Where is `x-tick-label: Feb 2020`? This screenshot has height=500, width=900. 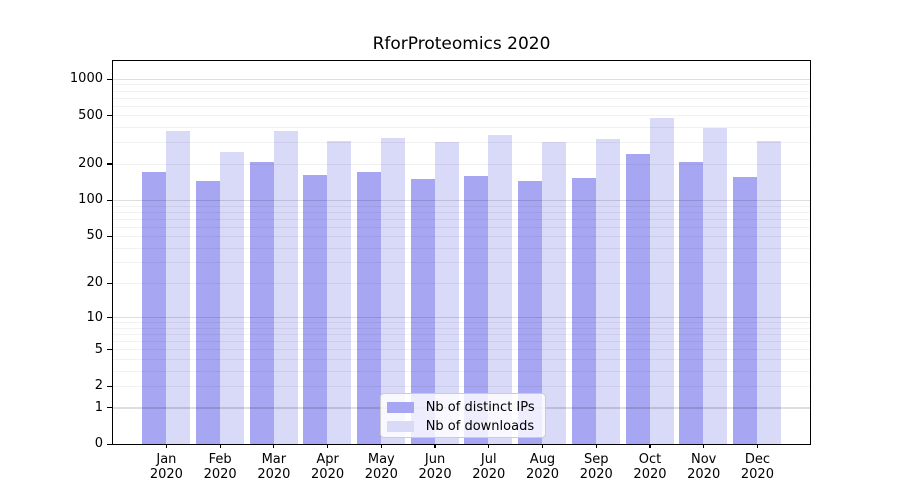
x-tick-label: Feb 2020 is located at coordinates (220, 467).